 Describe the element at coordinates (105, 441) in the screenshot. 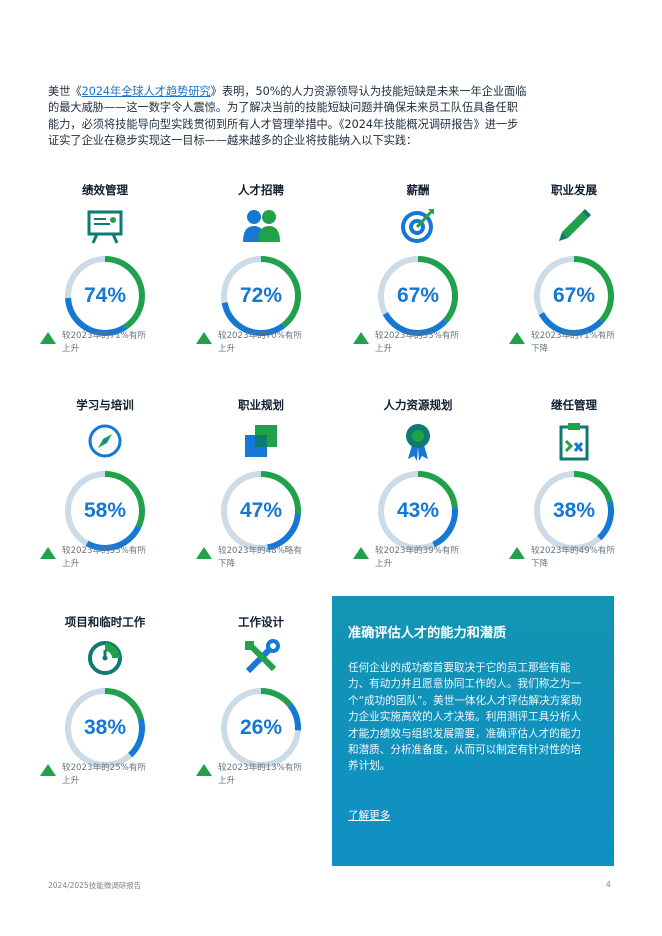

I see `compass-icon` at that location.